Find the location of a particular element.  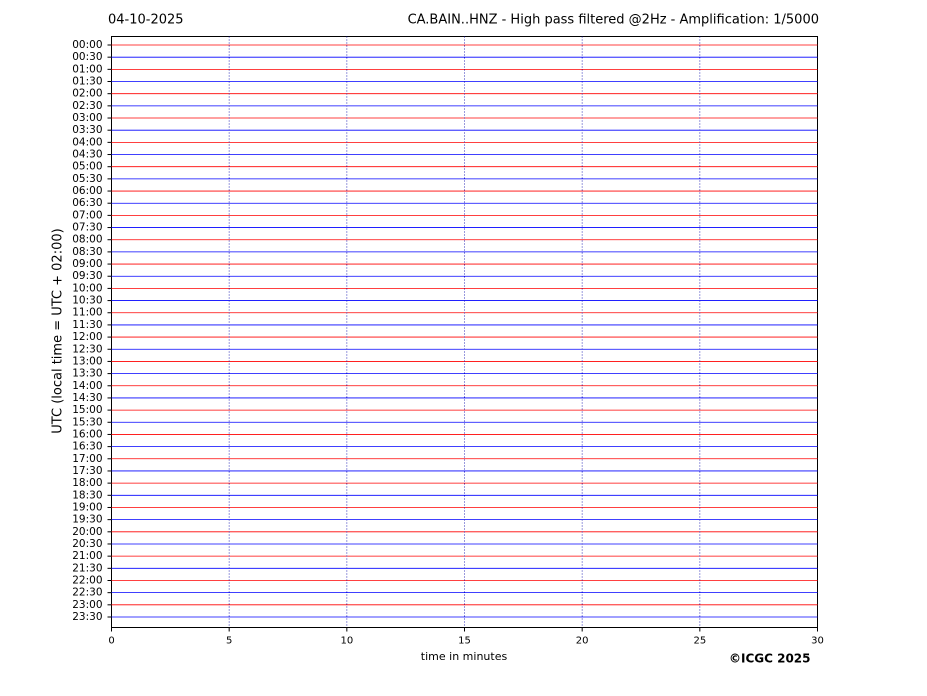

y-tick-label: 06:00 is located at coordinates (87, 191).